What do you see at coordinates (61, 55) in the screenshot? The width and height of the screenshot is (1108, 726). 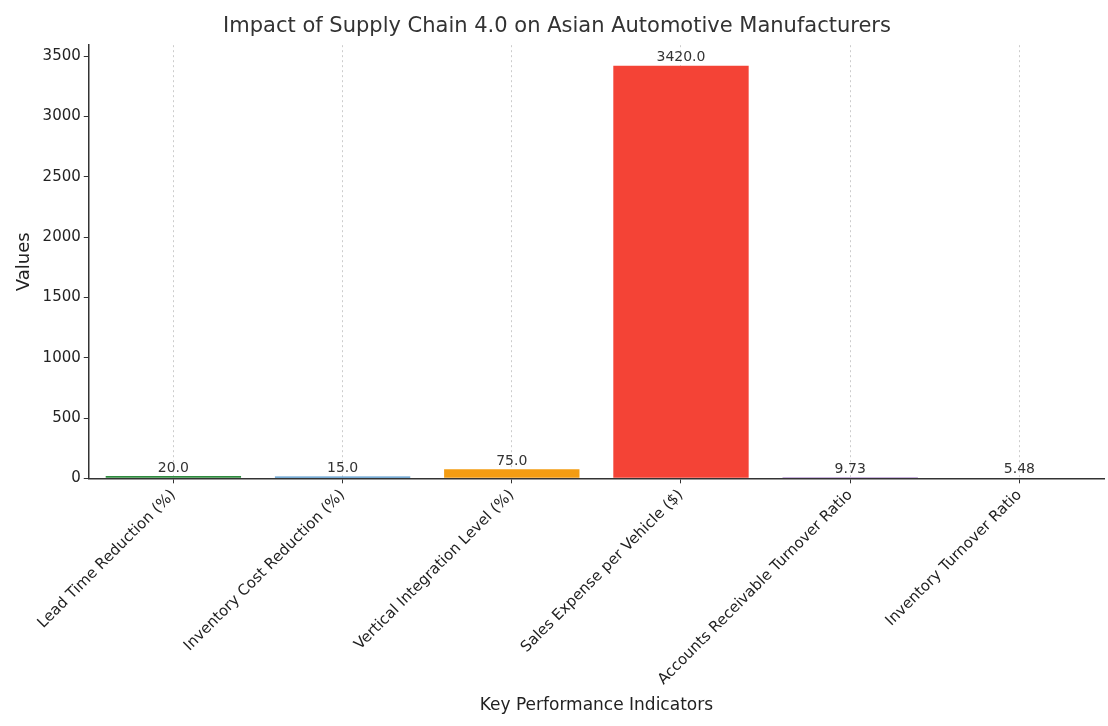 I see `y-tick-label: 3500` at bounding box center [61, 55].